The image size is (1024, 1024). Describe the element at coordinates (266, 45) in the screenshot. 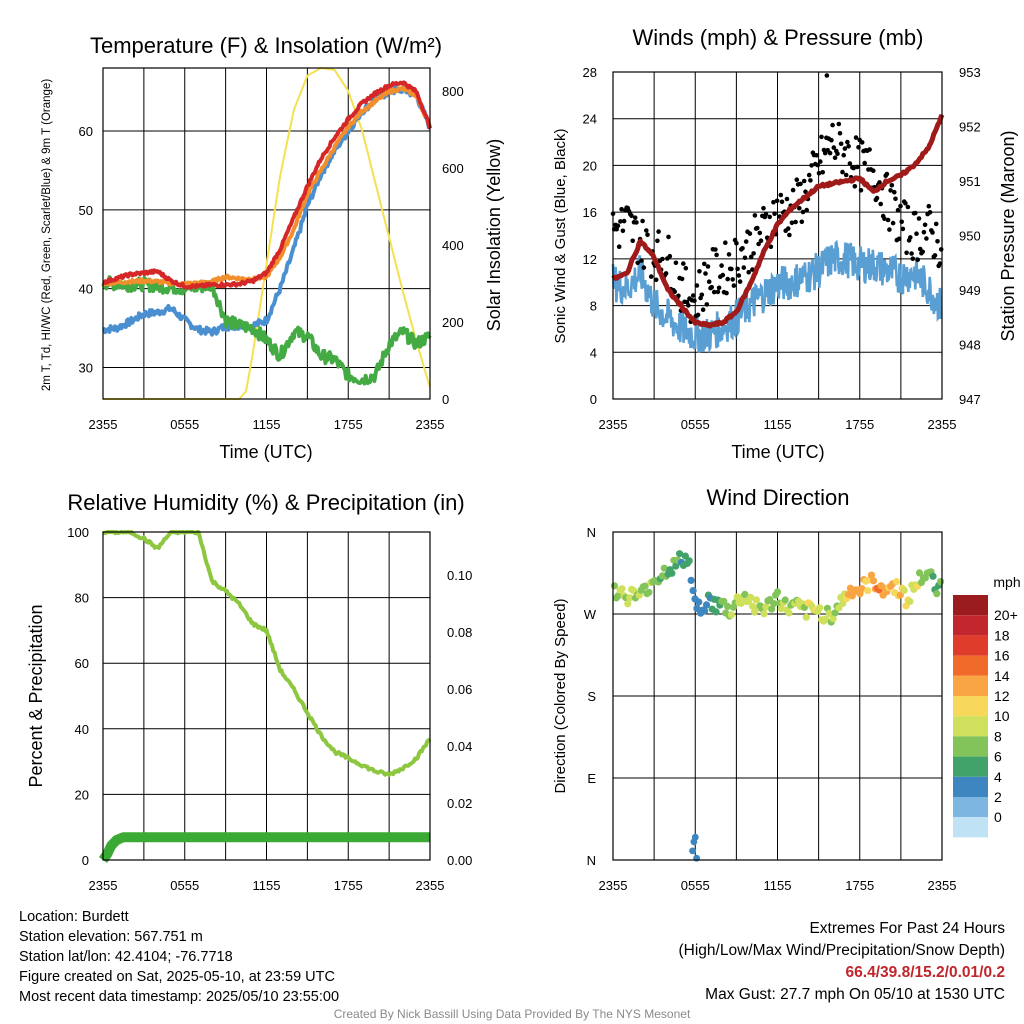

I see `chart-title: Temperature (F) & Insolation (W/m²)` at that location.